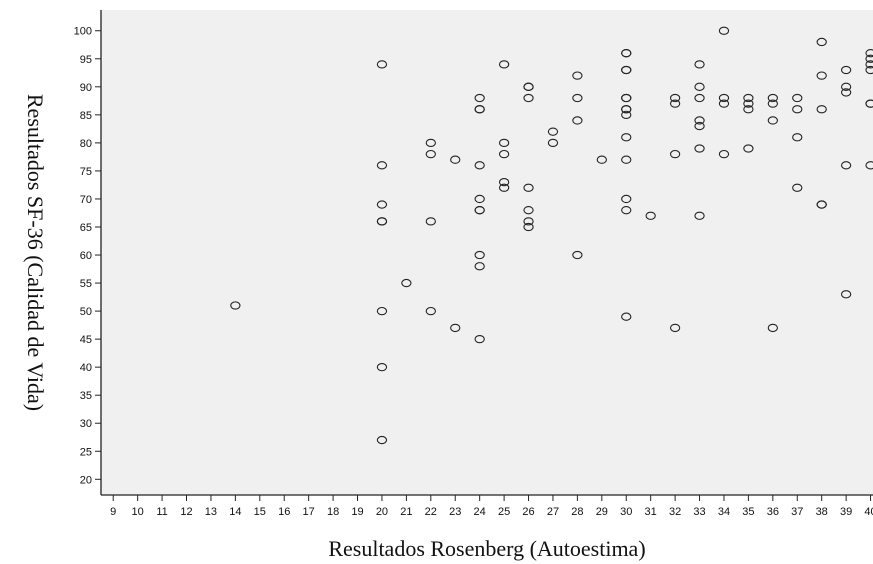  Describe the element at coordinates (35, 252) in the screenshot. I see `y-axis-title: Resultados SF-36 (Calidad de Vida)` at that location.